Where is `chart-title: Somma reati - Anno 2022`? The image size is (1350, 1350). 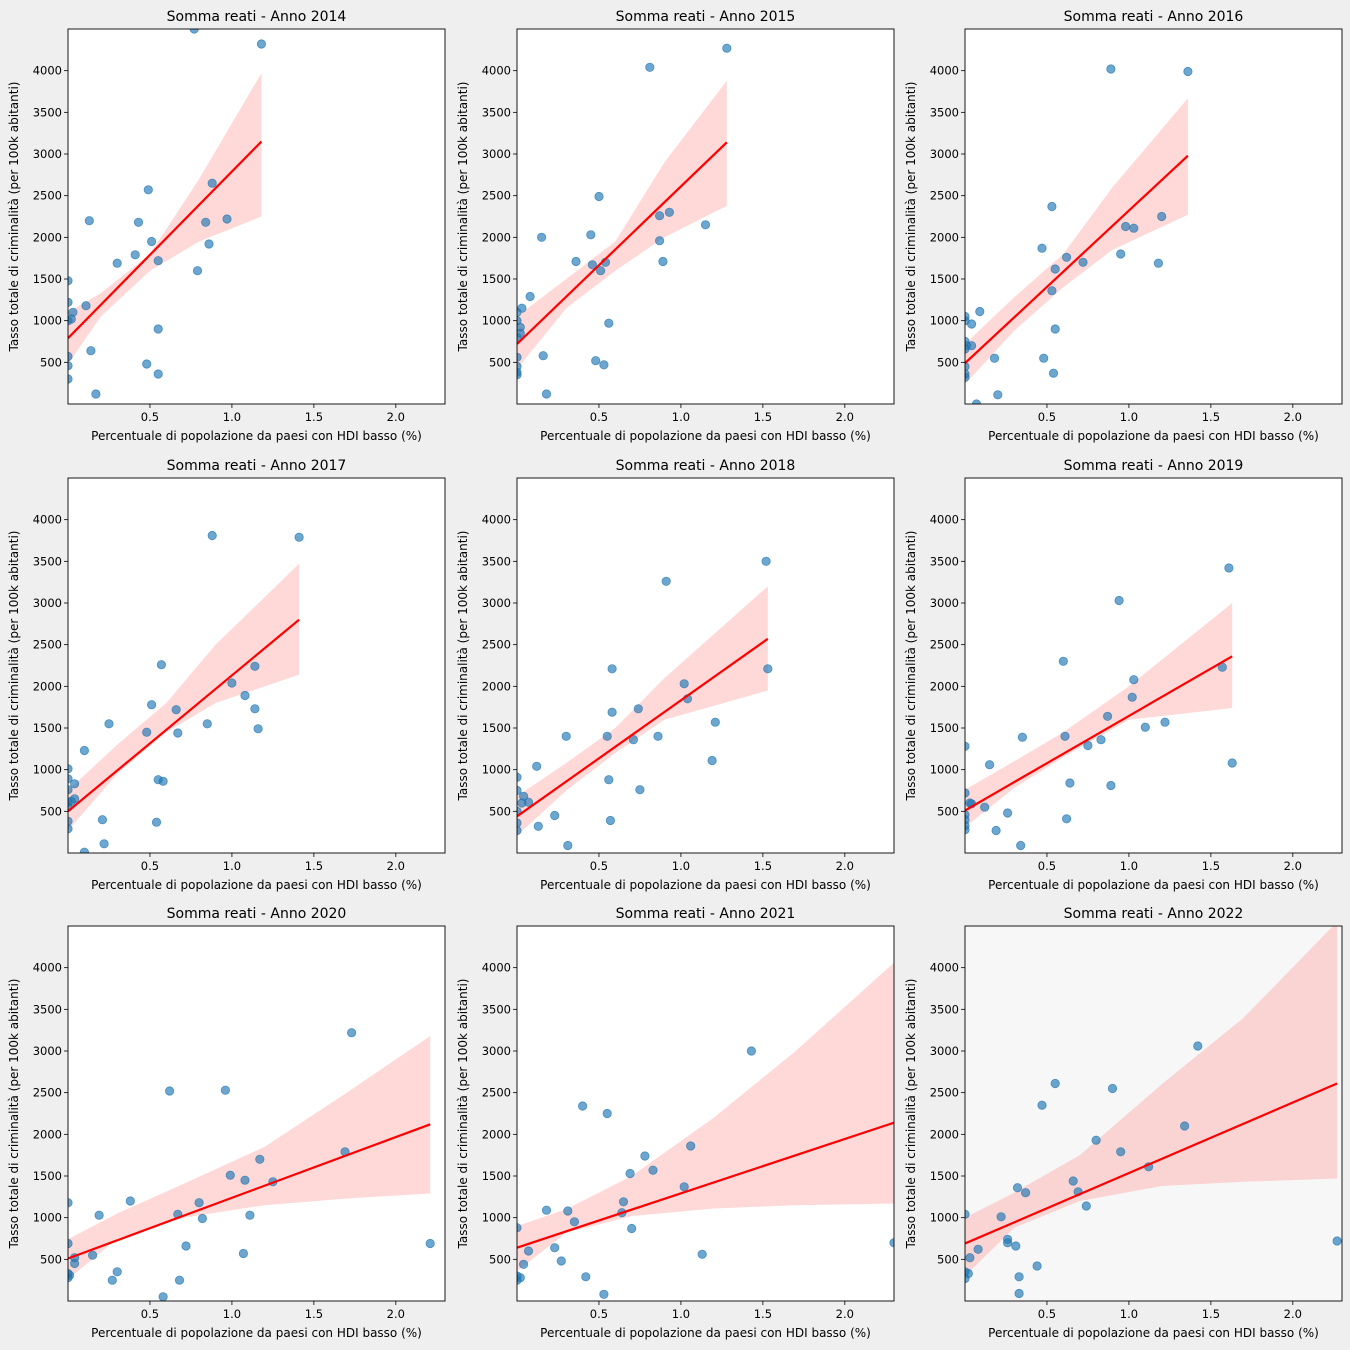 chart-title: Somma reati - Anno 2022 is located at coordinates (1154, 914).